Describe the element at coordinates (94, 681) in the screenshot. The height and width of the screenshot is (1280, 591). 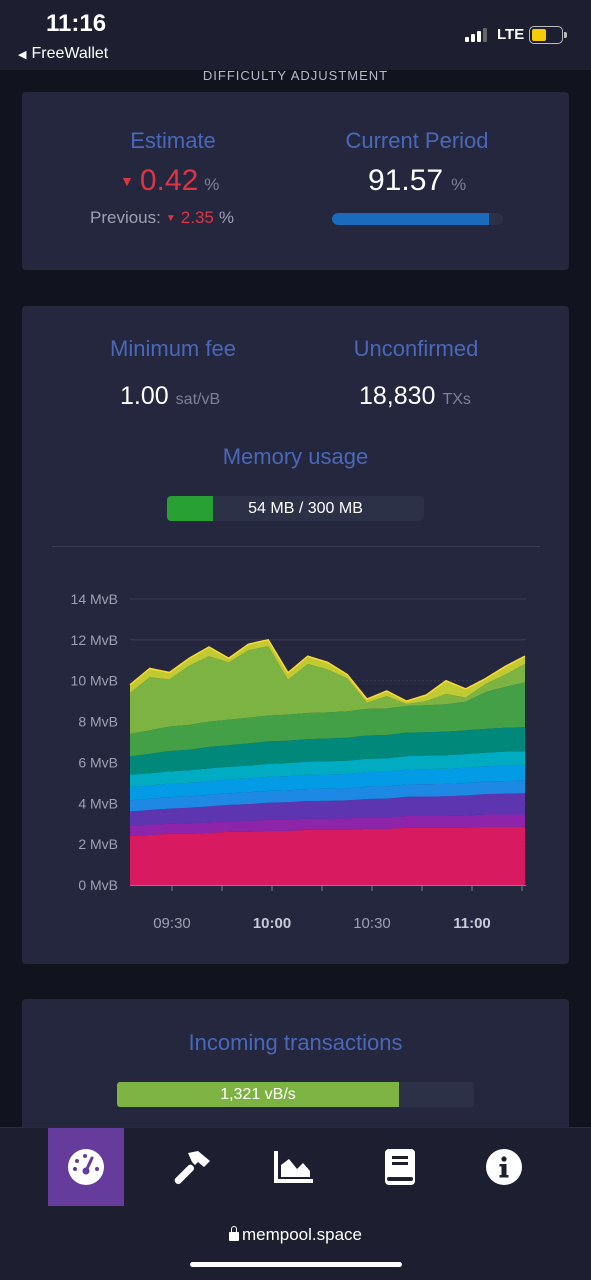
I see `y-tick-label: 10 MvB` at that location.